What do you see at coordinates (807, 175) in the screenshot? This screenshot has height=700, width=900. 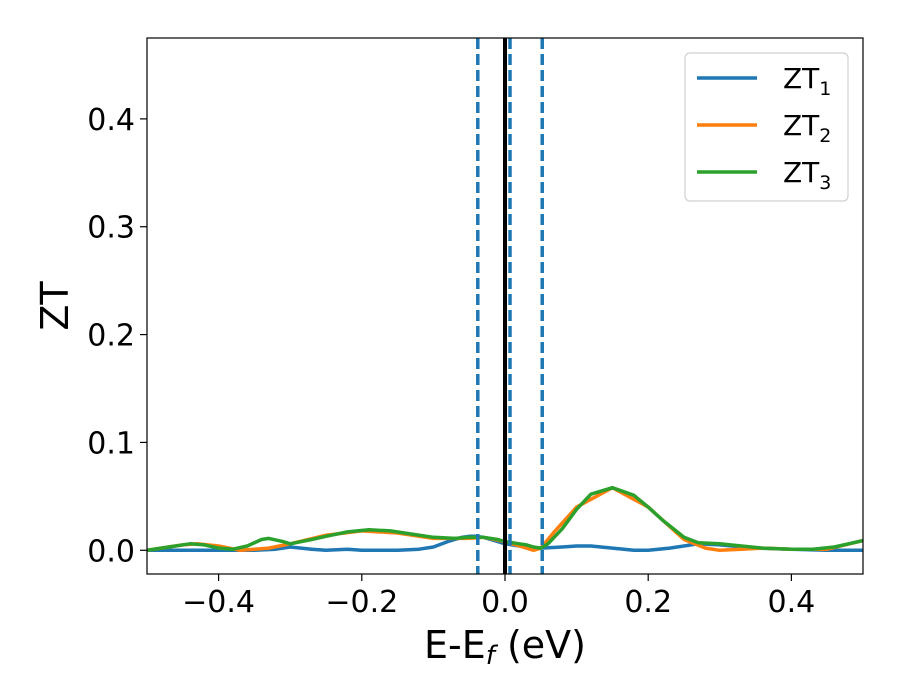 I see `legend-label-zt3: ZT3` at bounding box center [807, 175].